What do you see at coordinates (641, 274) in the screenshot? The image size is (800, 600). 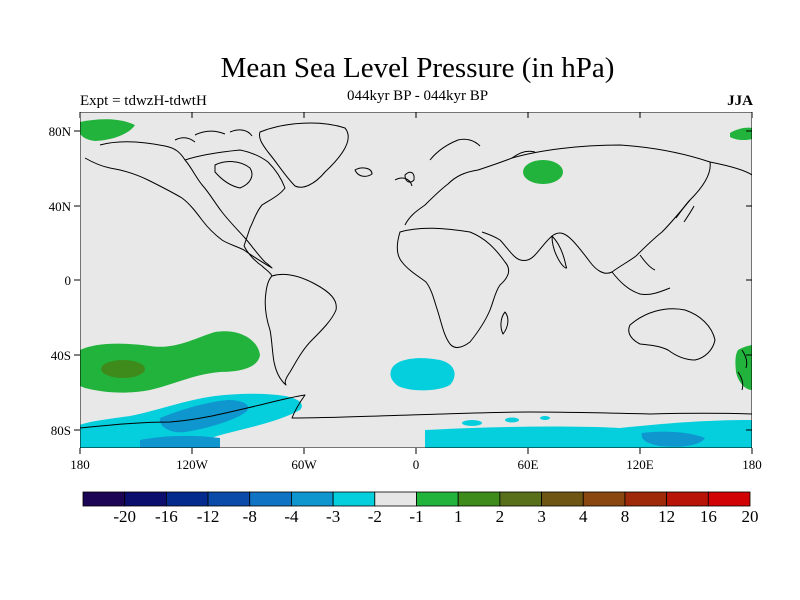 I see `coastline-southeast-asia` at bounding box center [641, 274].